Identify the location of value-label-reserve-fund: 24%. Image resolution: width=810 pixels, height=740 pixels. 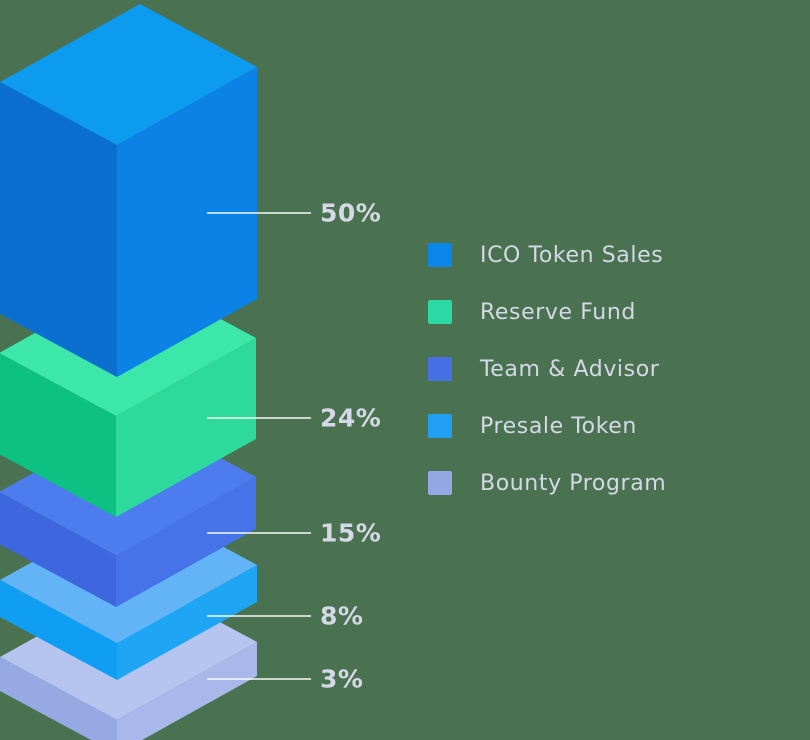
(351, 418).